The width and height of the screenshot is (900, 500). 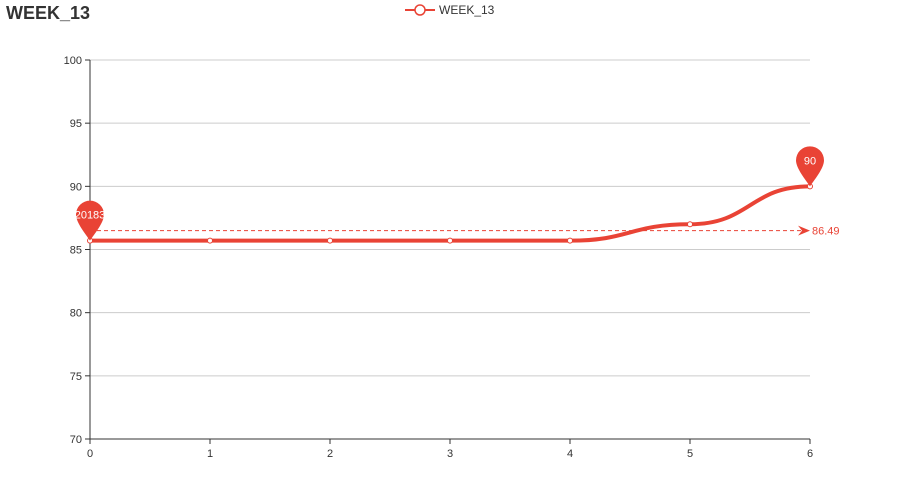 What do you see at coordinates (48, 13) in the screenshot?
I see `chart-title: WEEK_13` at bounding box center [48, 13].